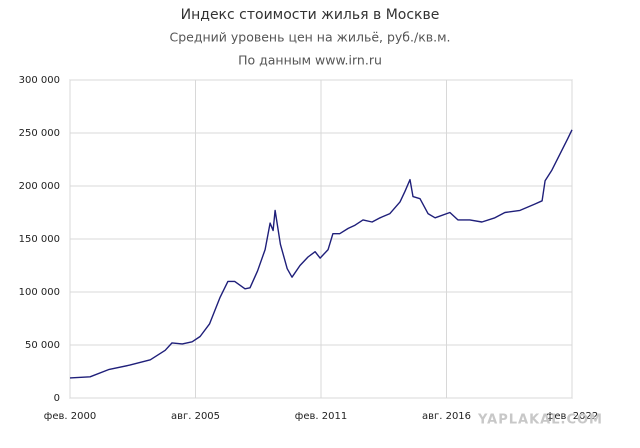  What do you see at coordinates (310, 60) in the screenshot?
I see `chart-note: По данным www.irn.ru` at bounding box center [310, 60].